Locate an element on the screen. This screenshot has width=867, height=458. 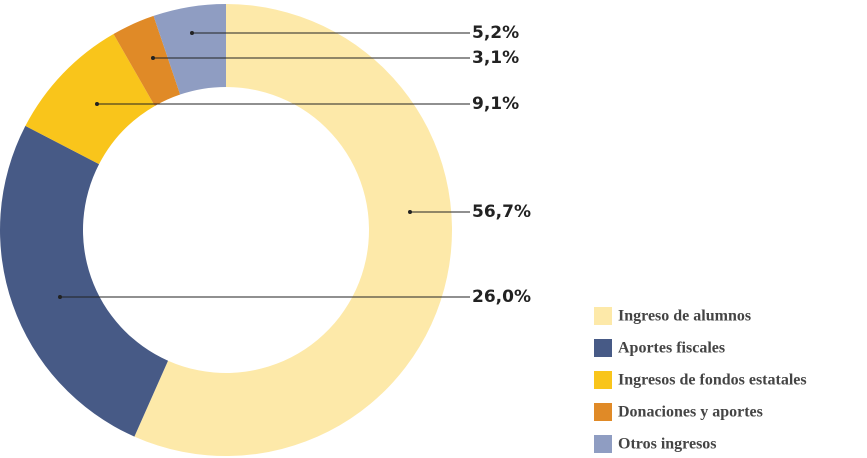
data-label: 3,1% is located at coordinates (495, 58).